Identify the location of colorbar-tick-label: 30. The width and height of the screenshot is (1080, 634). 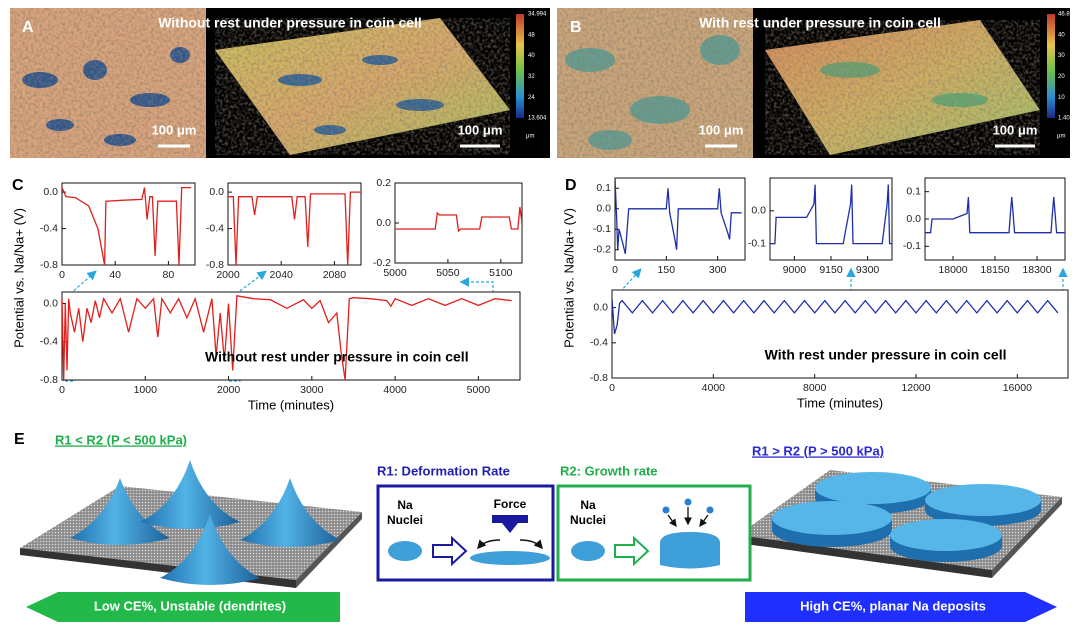
(1061, 56).